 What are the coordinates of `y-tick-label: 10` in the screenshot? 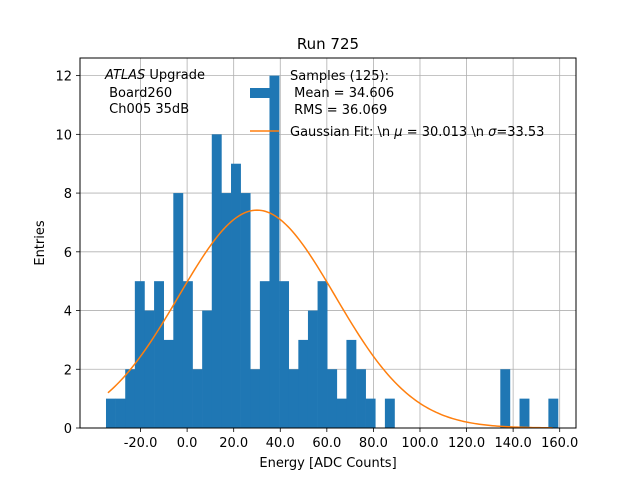 It's located at (63, 135).